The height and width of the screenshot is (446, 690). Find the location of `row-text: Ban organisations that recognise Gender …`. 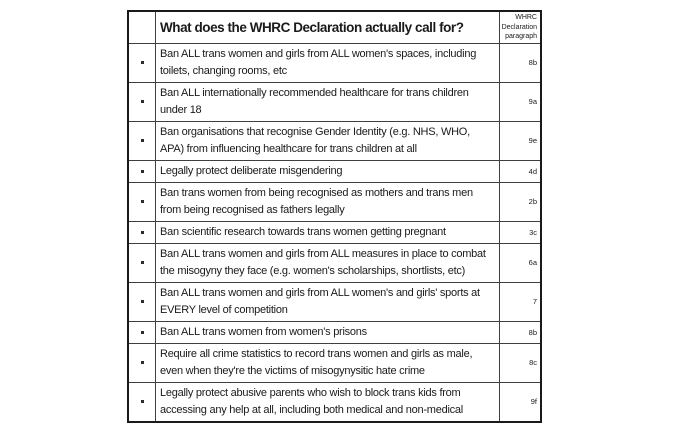

row-text: Ban organisations that recognise Gender … is located at coordinates (315, 140).